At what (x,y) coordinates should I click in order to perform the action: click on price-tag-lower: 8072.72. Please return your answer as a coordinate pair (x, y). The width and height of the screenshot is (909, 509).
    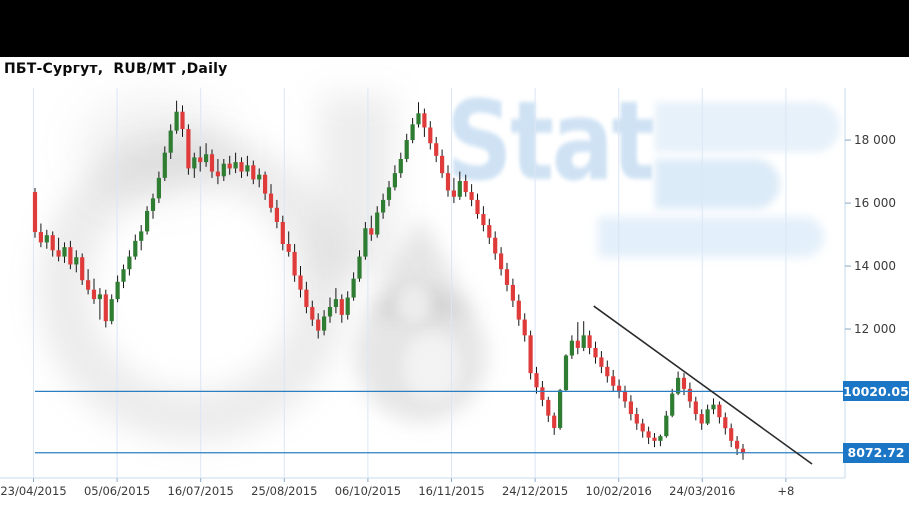
    Looking at the image, I should click on (876, 452).